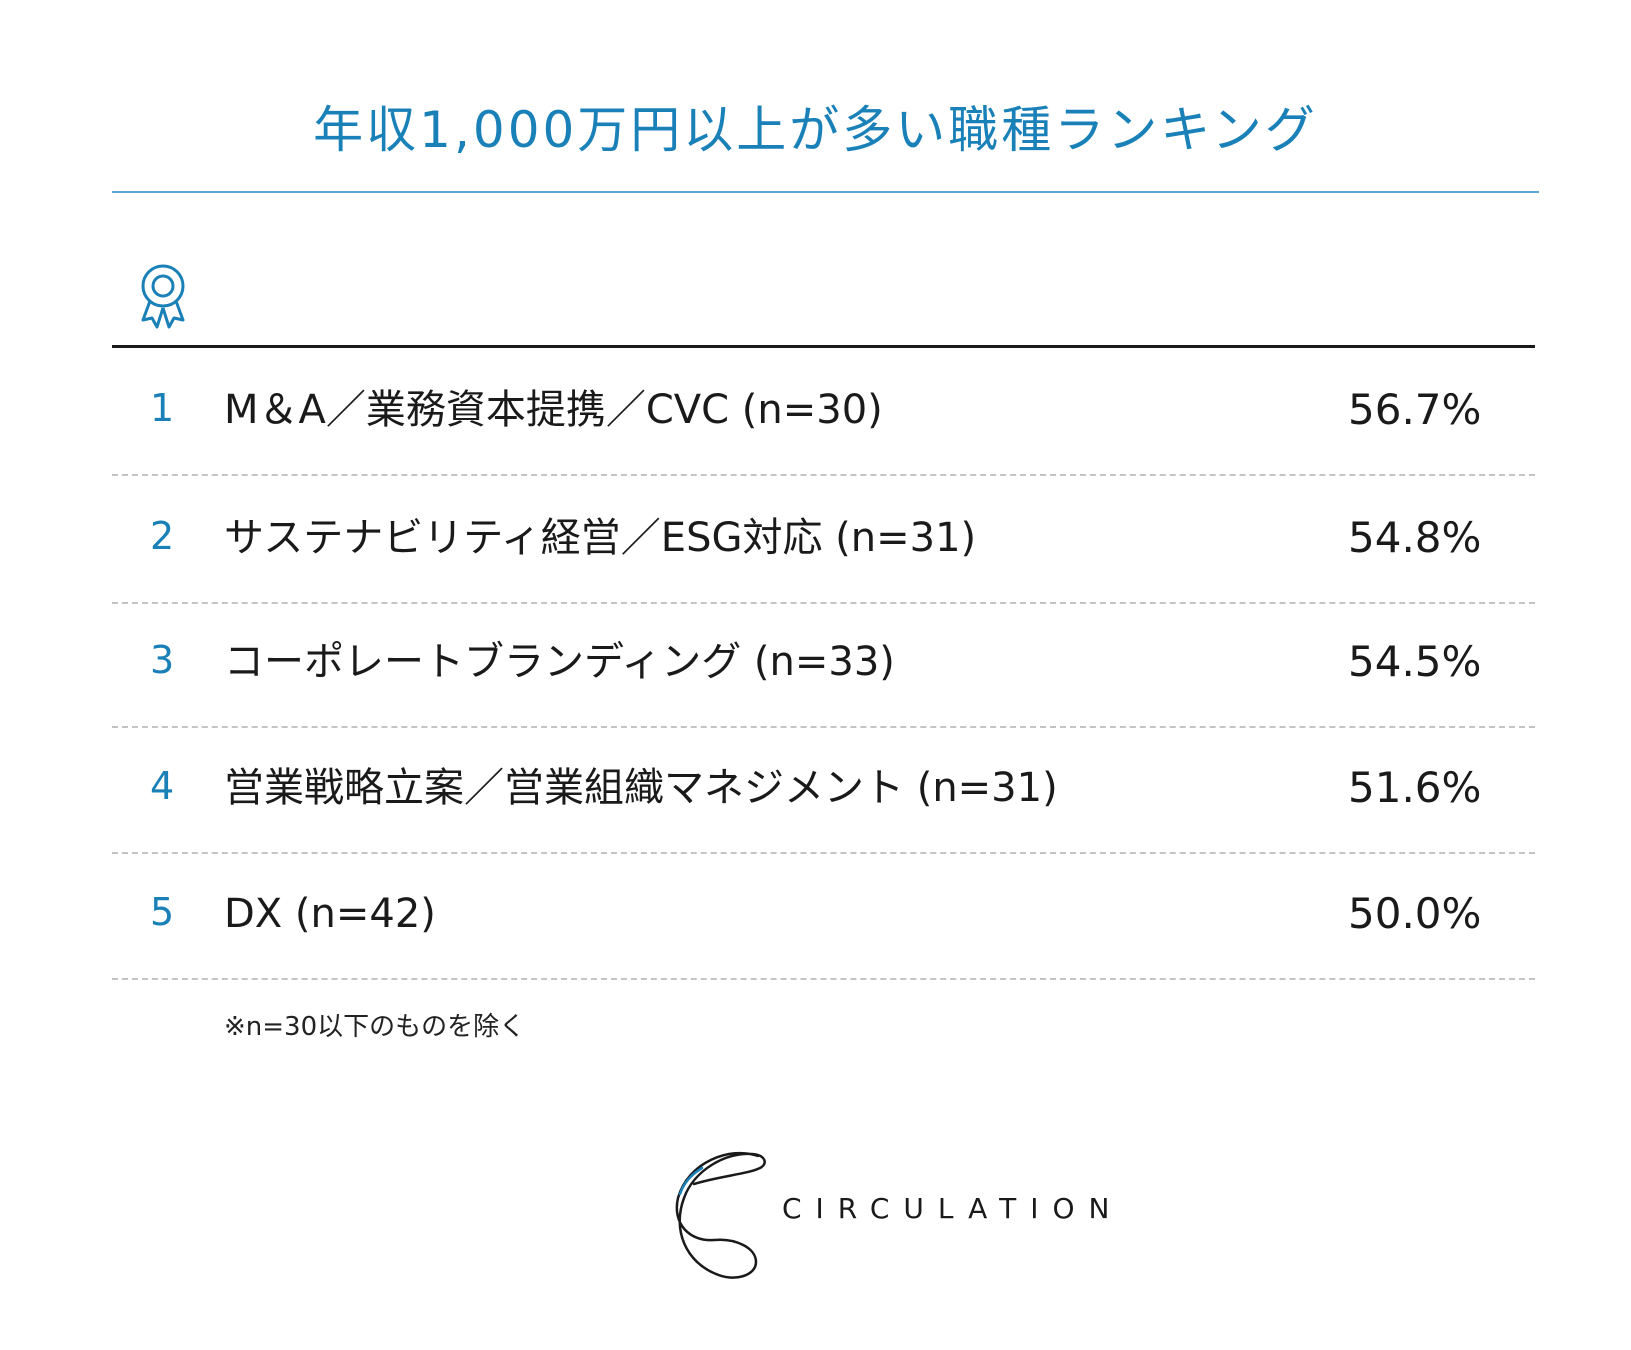 This screenshot has width=1631, height=1350. What do you see at coordinates (1415, 409) in the screenshot?
I see `percentage-value: 56.7%` at bounding box center [1415, 409].